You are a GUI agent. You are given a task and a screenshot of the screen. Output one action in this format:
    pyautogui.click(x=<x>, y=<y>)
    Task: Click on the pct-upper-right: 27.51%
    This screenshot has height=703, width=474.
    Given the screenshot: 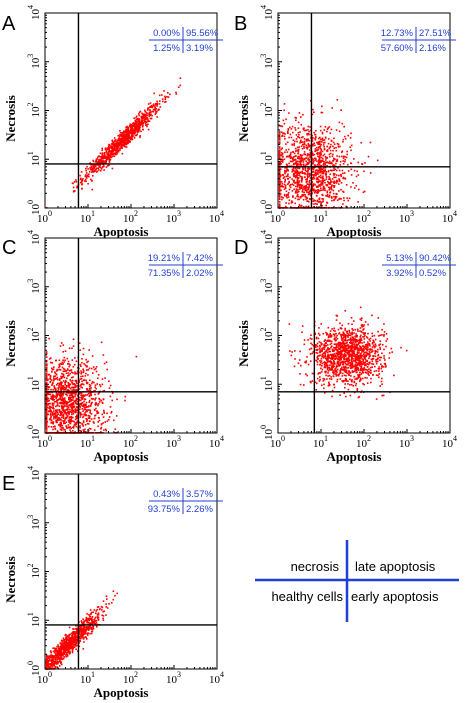 What is the action you would take?
    pyautogui.click(x=435, y=33)
    